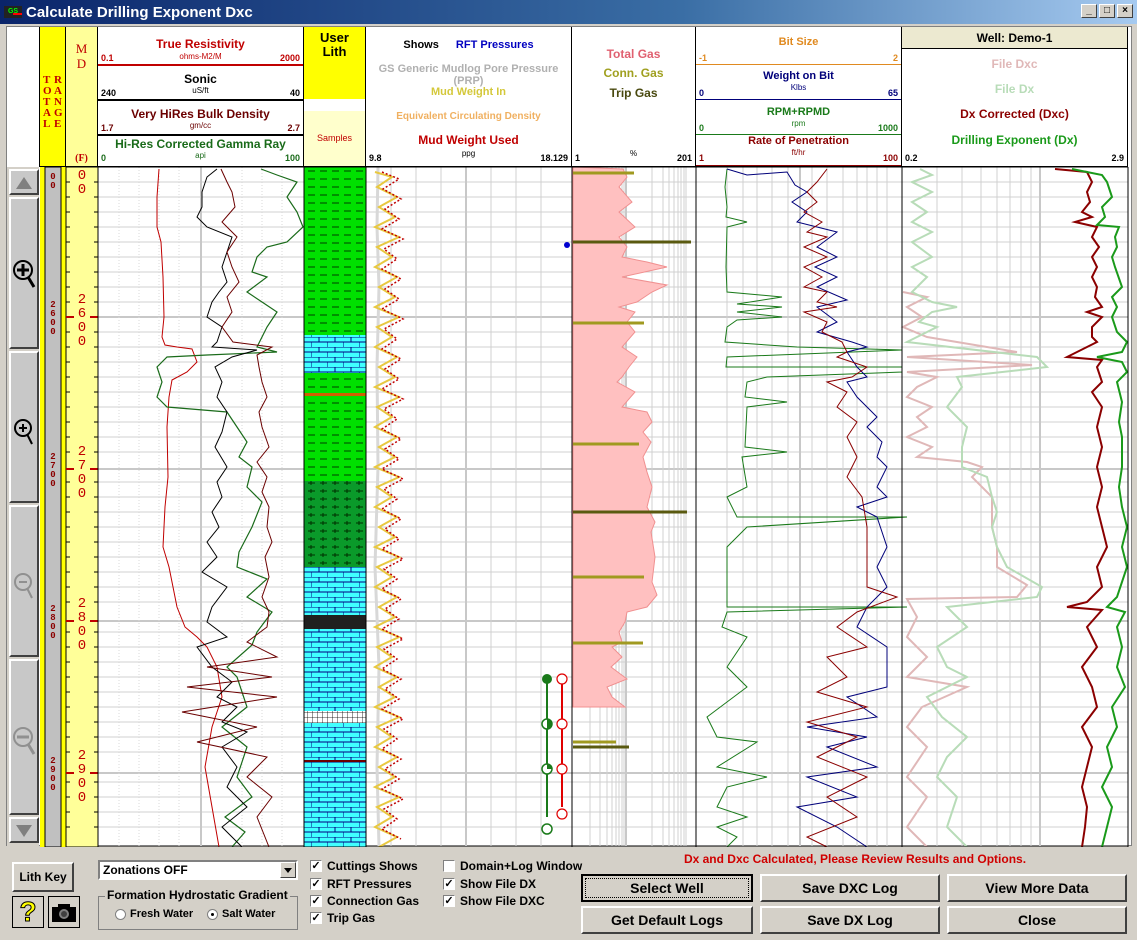 Image resolution: width=1137 pixels, height=940 pixels. I want to click on conn-gas-label: Conn. Gas, so click(633, 73).